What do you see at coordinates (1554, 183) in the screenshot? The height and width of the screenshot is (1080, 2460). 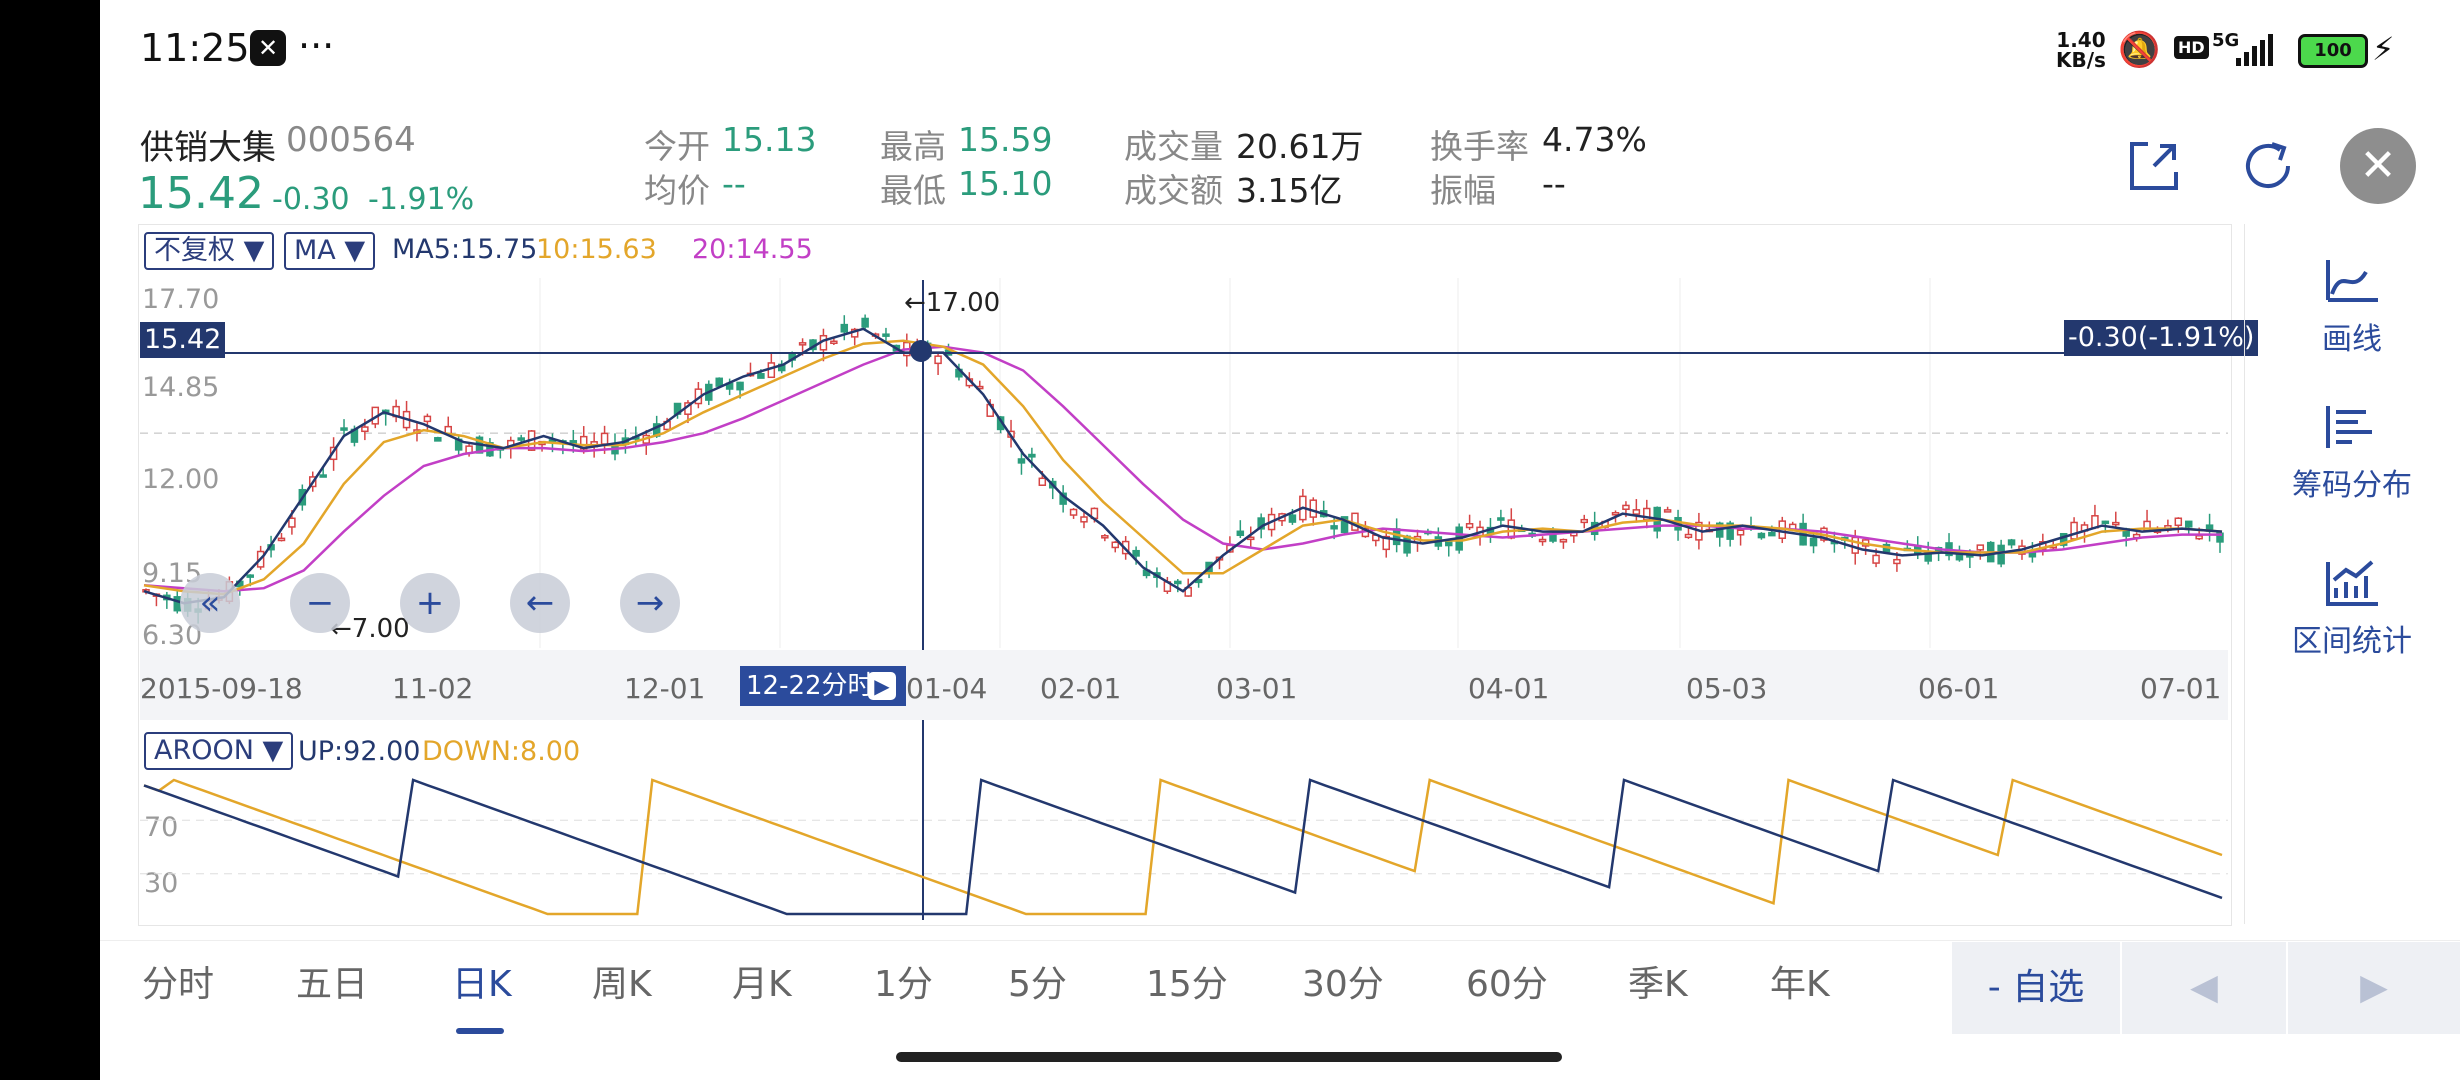 I see `amplitude-value: --` at bounding box center [1554, 183].